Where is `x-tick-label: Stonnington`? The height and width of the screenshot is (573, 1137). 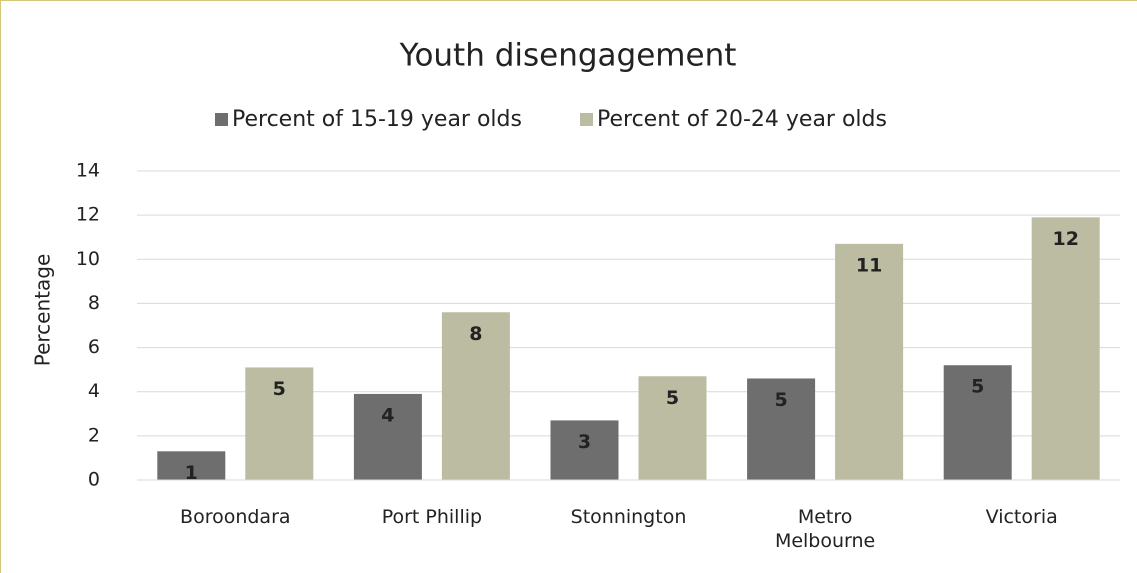
x-tick-label: Stonnington is located at coordinates (628, 517).